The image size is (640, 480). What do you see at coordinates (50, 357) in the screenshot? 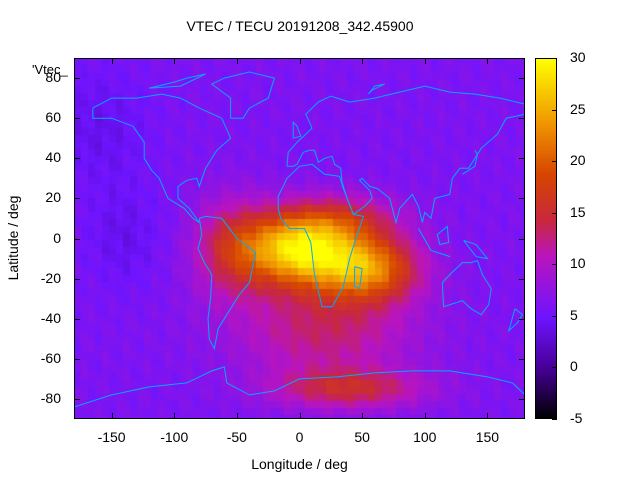
I see `y-tick-label: -60` at bounding box center [50, 357].